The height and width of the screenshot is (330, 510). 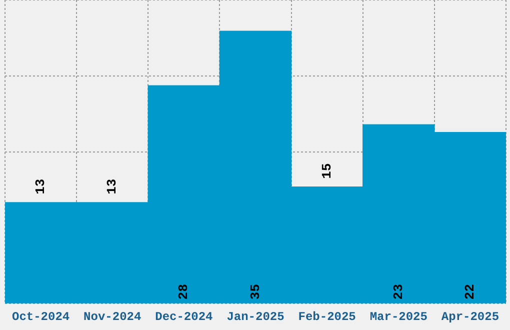 I want to click on x-tick-label: Dec-2024, so click(x=184, y=317).